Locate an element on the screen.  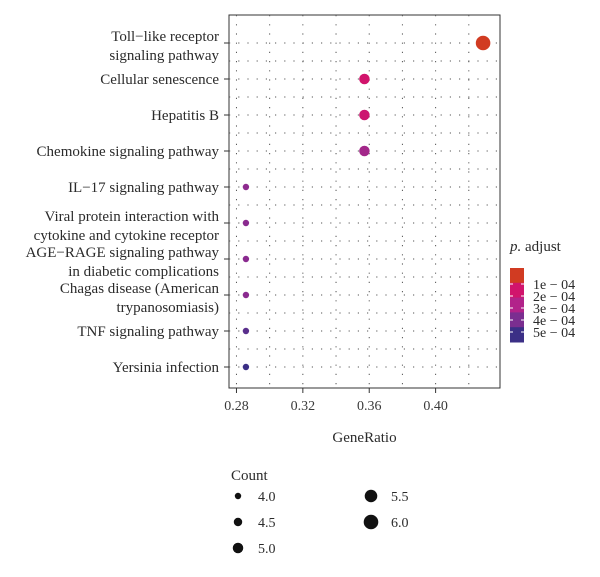
color-legend-label: 2e − 04 is located at coordinates (554, 297).